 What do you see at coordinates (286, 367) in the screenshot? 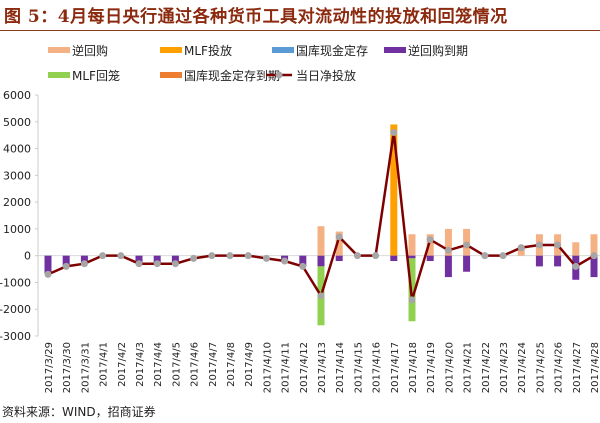
I see `x-tick-label: 2017/4/11` at bounding box center [286, 367].